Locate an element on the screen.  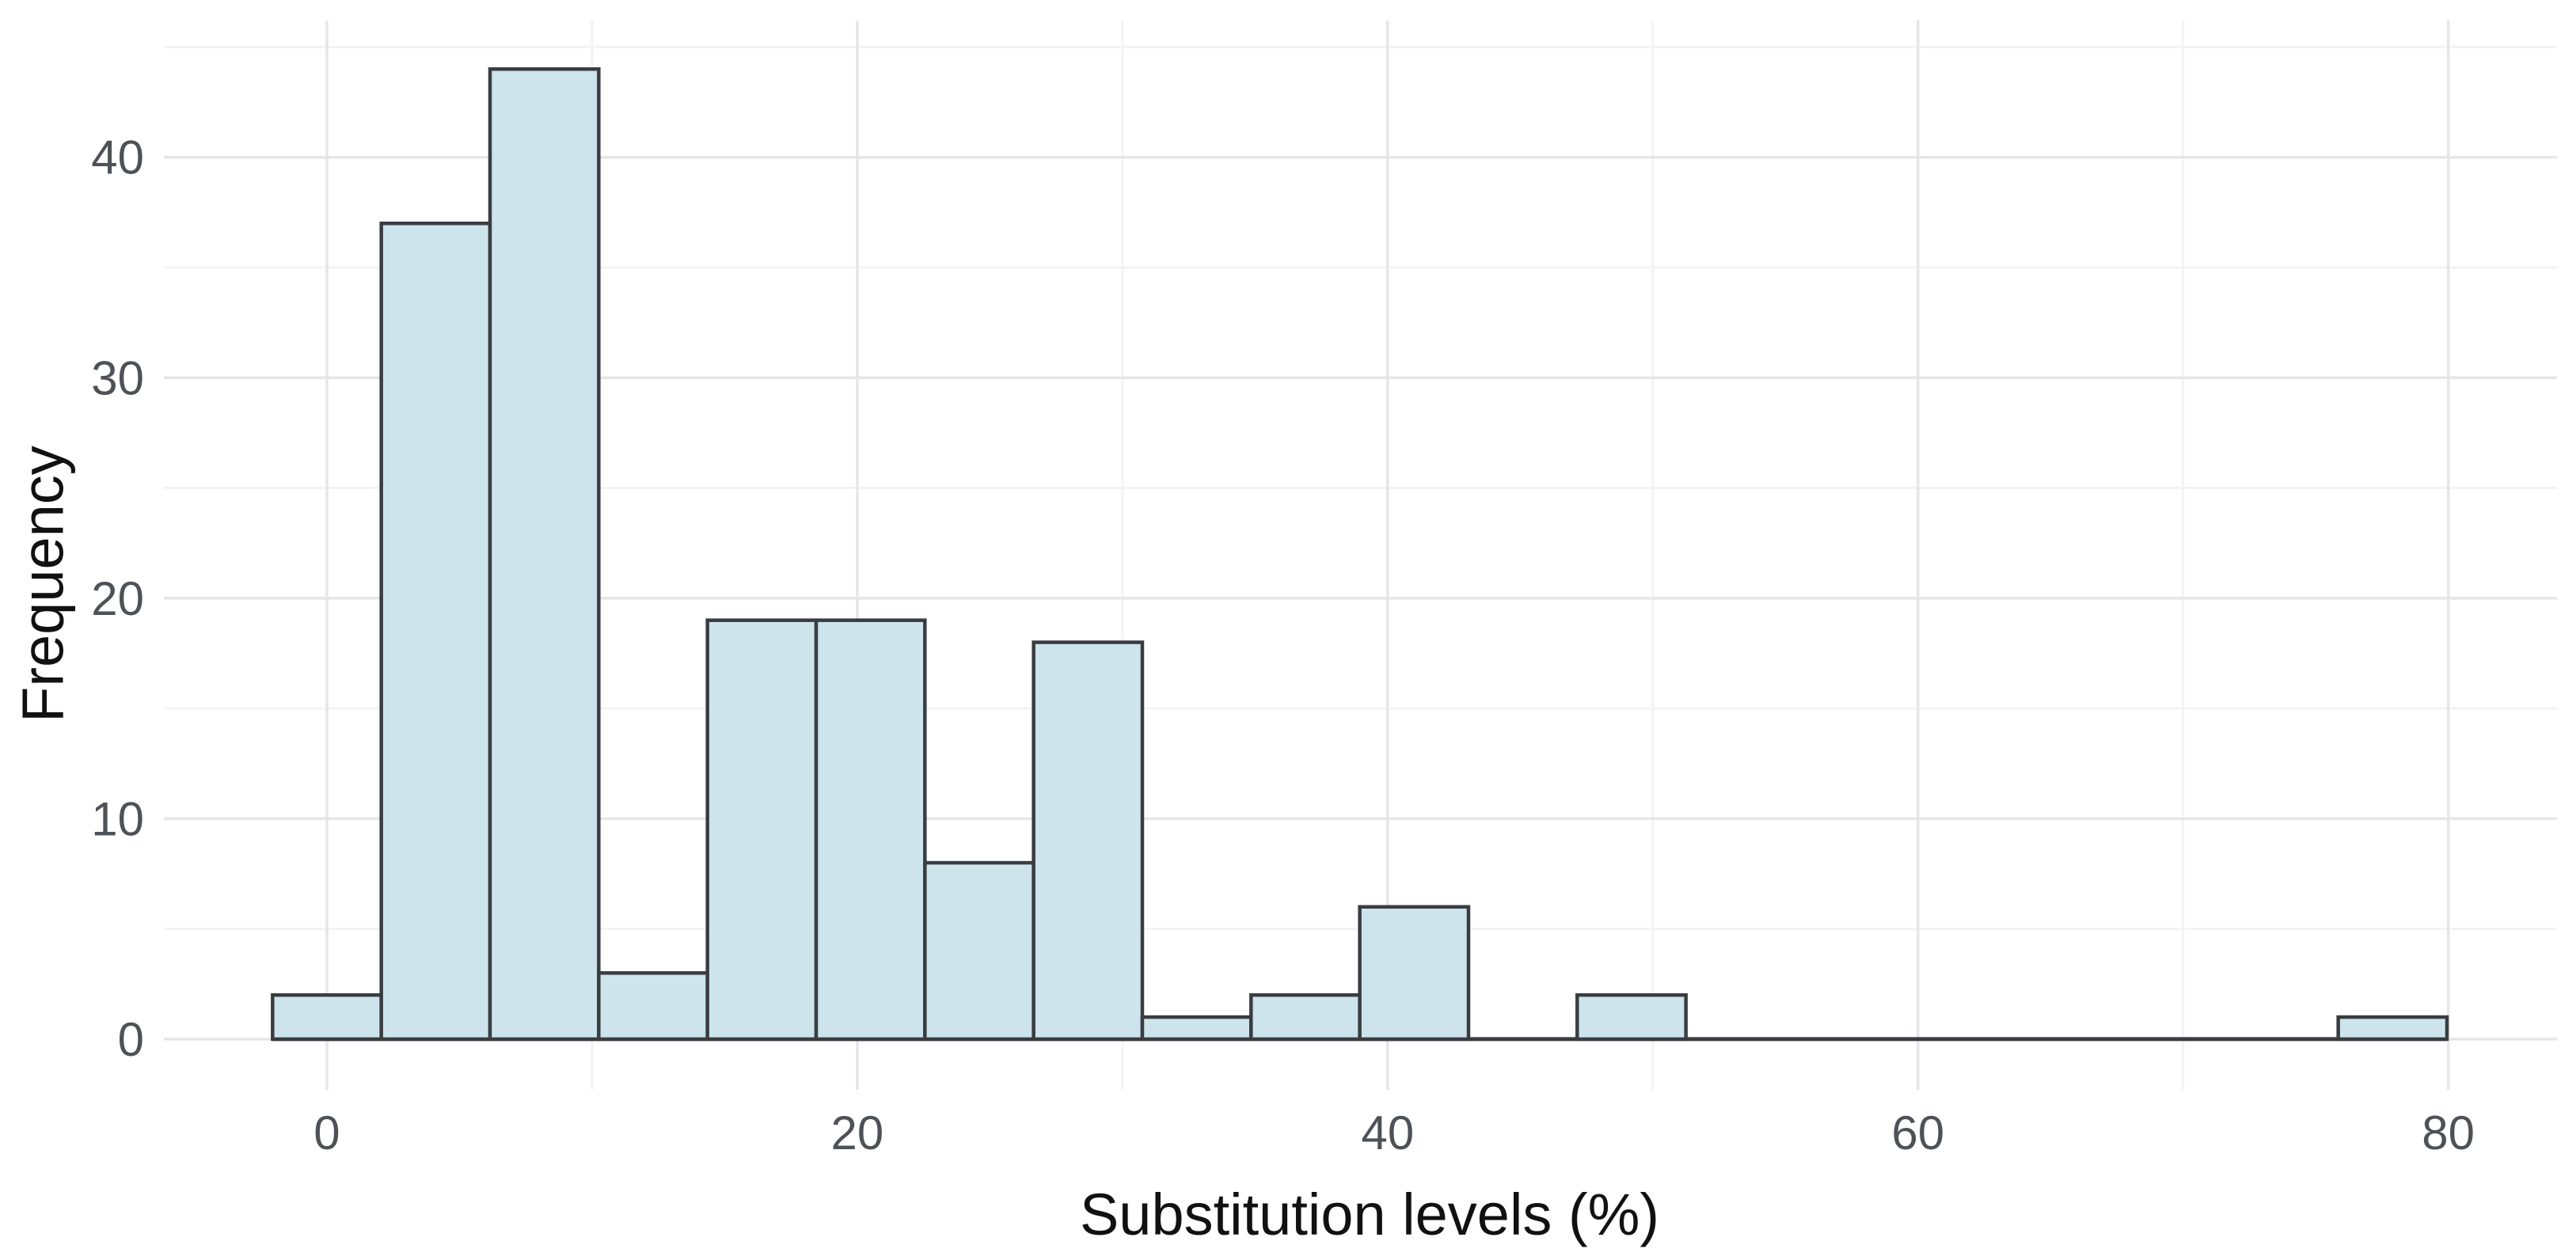
y-axis-title: Frequency is located at coordinates (43, 584).